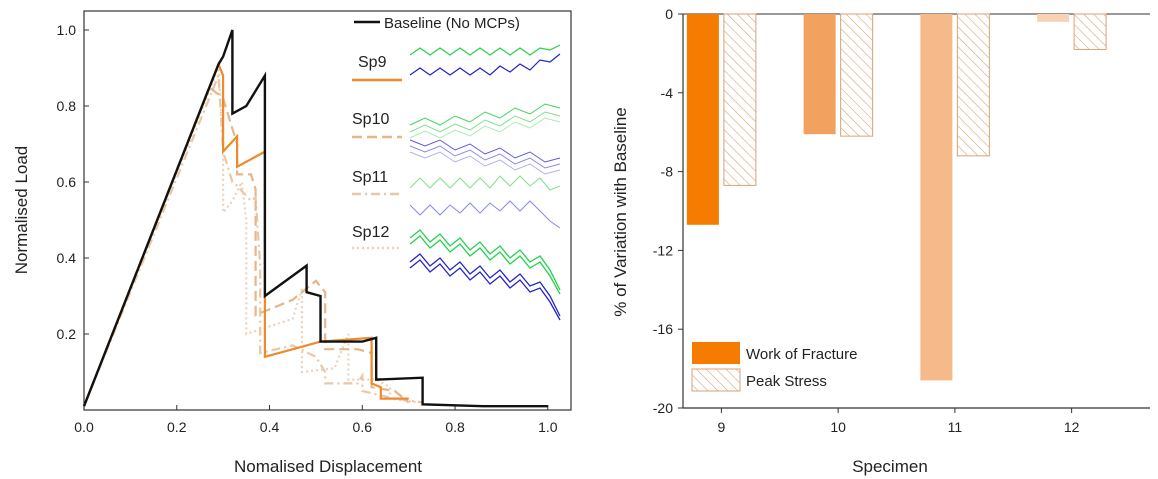  Describe the element at coordinates (716, 380) in the screenshot. I see `legend-swatch-peak-stress` at that location.